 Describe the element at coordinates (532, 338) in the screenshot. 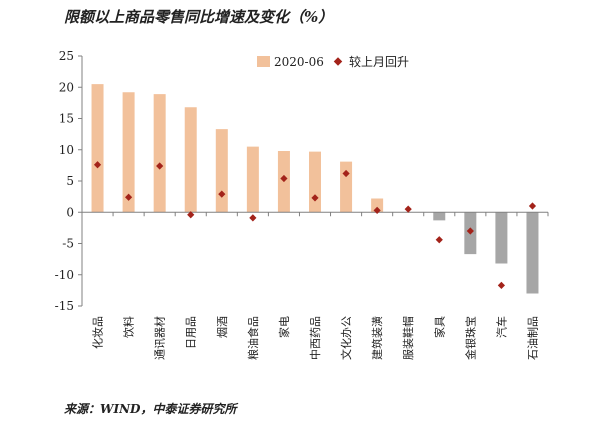

I see `category-label: 石油制品` at that location.